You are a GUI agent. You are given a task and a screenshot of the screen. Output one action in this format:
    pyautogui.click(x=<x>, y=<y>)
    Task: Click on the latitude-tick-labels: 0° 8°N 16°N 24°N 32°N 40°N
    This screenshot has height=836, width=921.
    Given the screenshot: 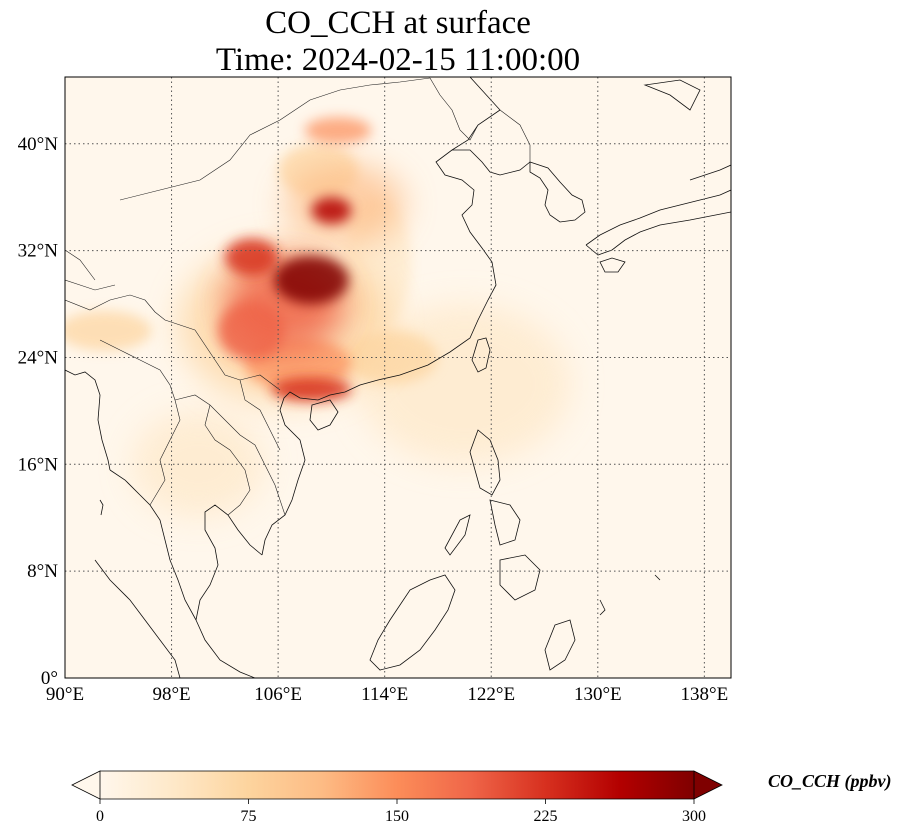 What is the action you would take?
    pyautogui.click(x=38, y=411)
    